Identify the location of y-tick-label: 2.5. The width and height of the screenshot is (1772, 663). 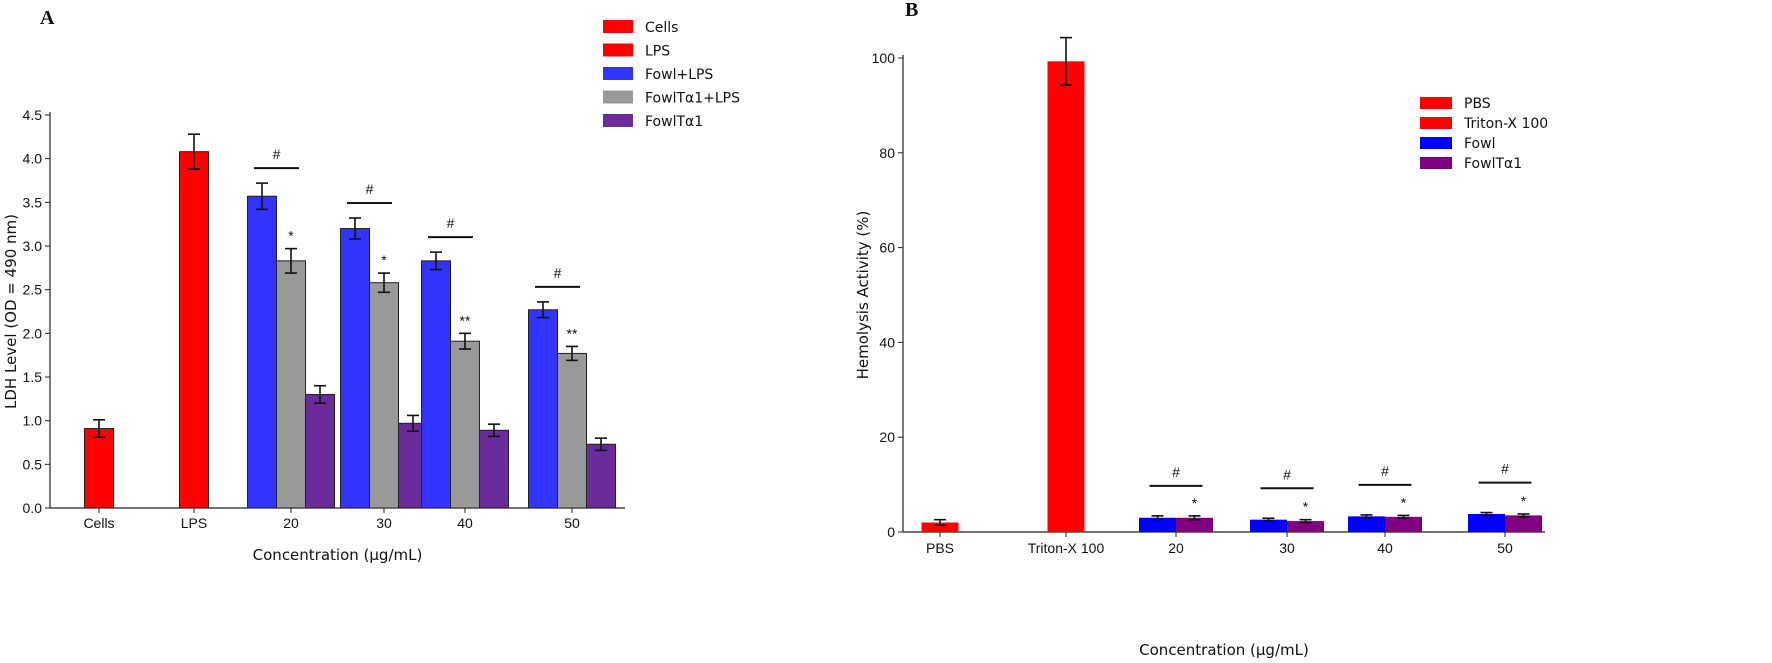
(33, 290).